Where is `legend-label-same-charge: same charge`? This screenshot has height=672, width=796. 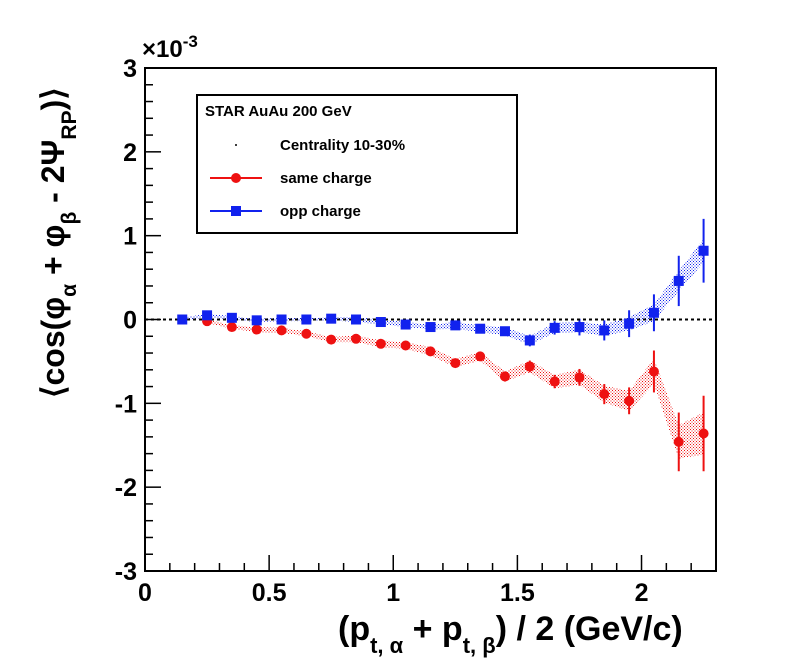
legend-label-same-charge: same charge is located at coordinates (326, 178).